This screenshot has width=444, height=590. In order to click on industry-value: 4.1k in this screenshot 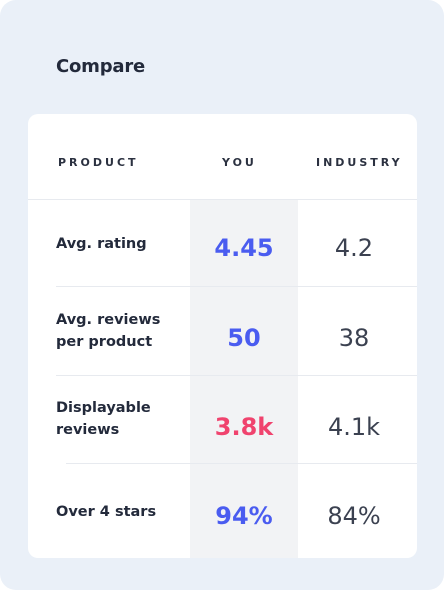, I will do `click(354, 427)`.